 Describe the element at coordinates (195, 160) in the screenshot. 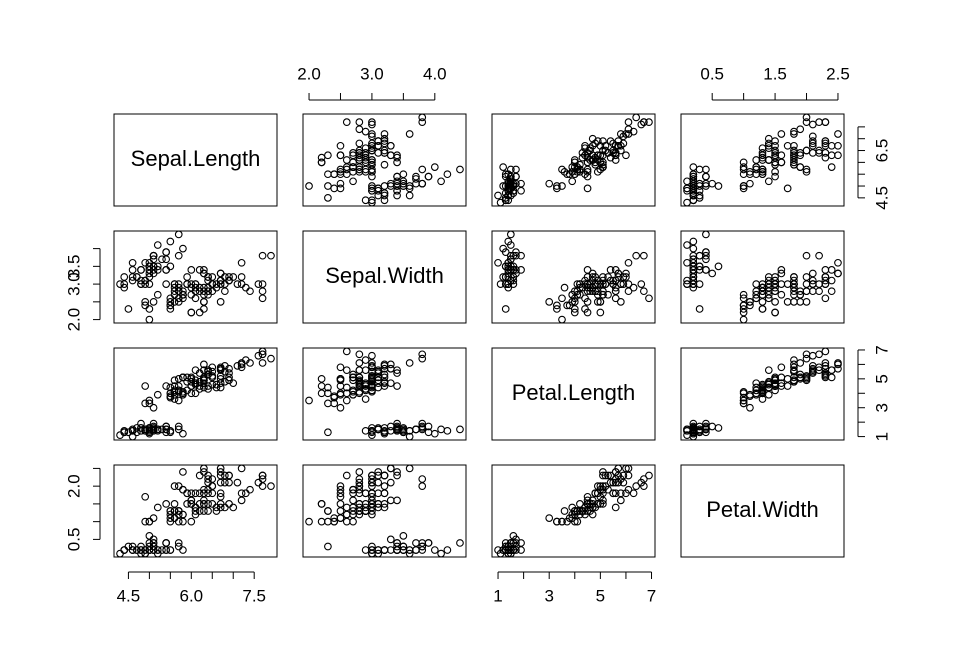

I see `panel-frame` at that location.